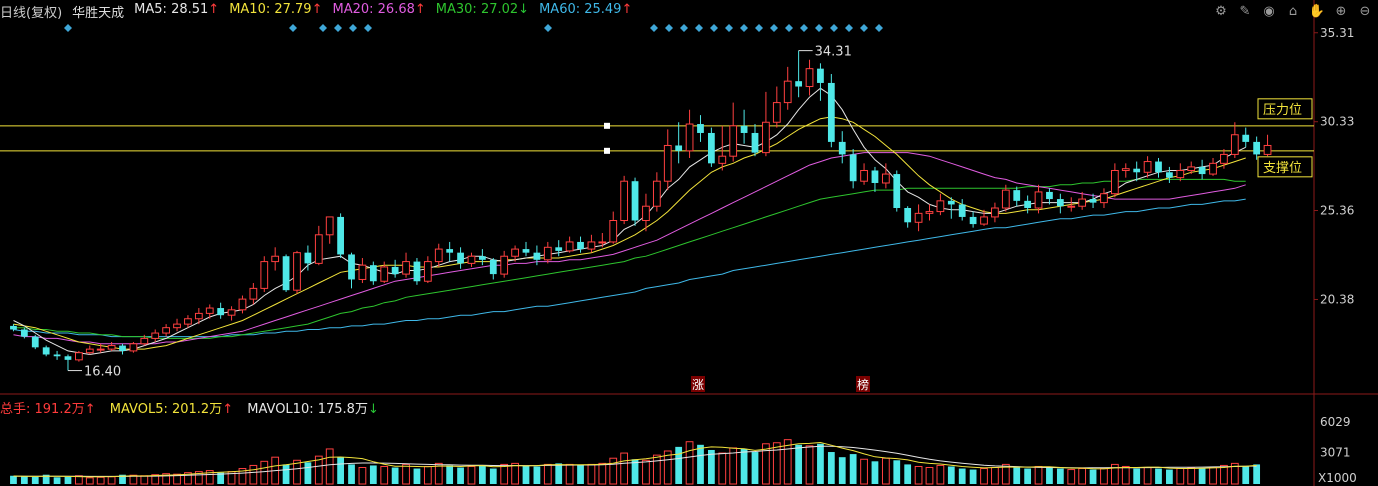  I want to click on store-icon: ⌂, so click(1293, 11).